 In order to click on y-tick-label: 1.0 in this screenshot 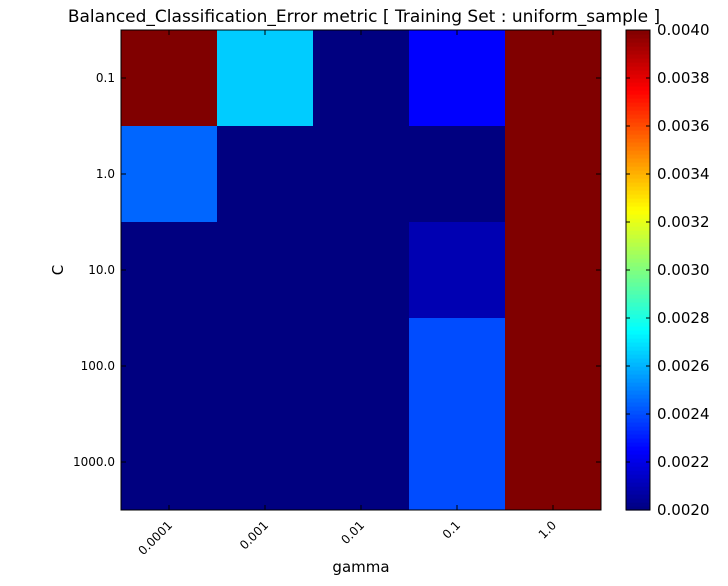, I will do `click(105, 174)`.